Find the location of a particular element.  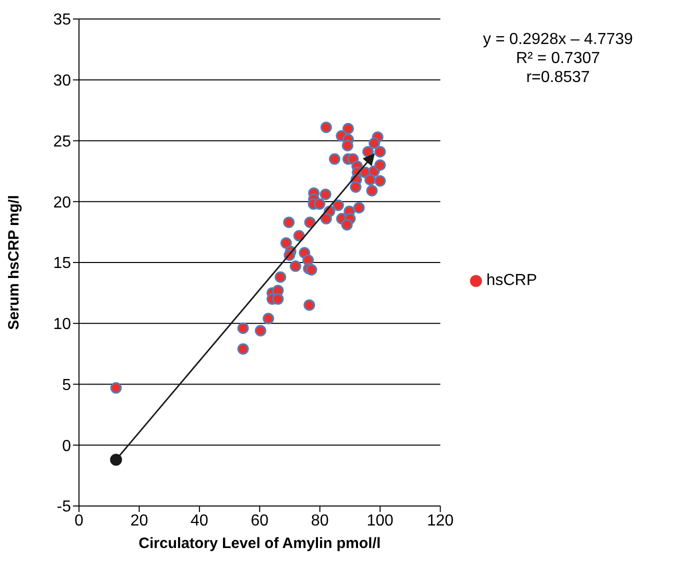

x-tick-label: 100 is located at coordinates (380, 521).